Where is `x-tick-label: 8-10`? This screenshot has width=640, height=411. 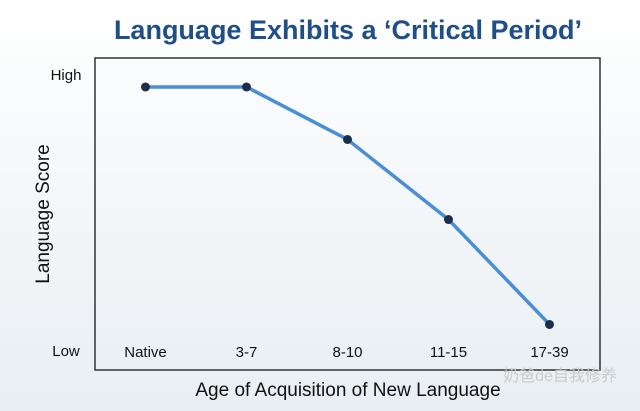
x-tick-label: 8-10 is located at coordinates (347, 352).